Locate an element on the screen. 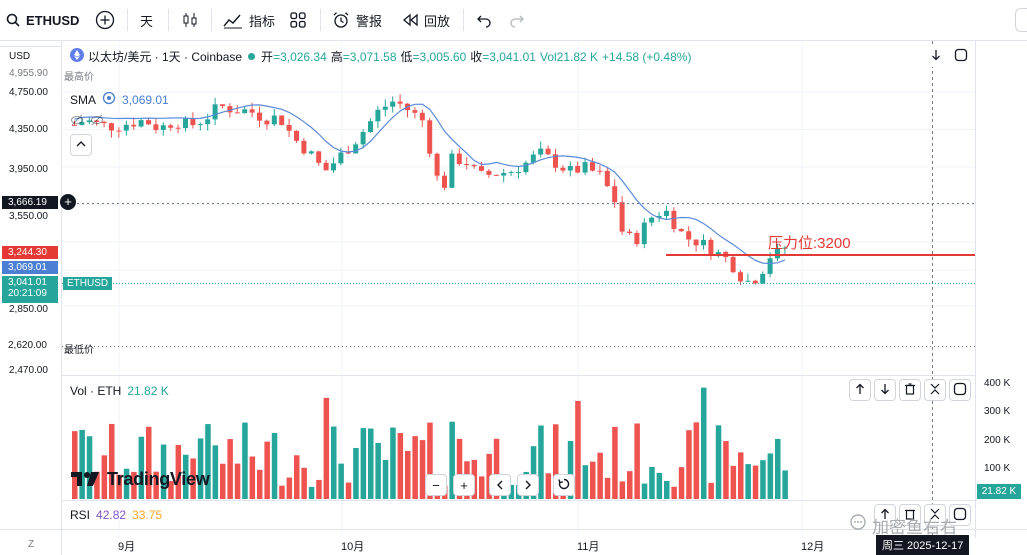  maximize-icon is located at coordinates (960, 390).